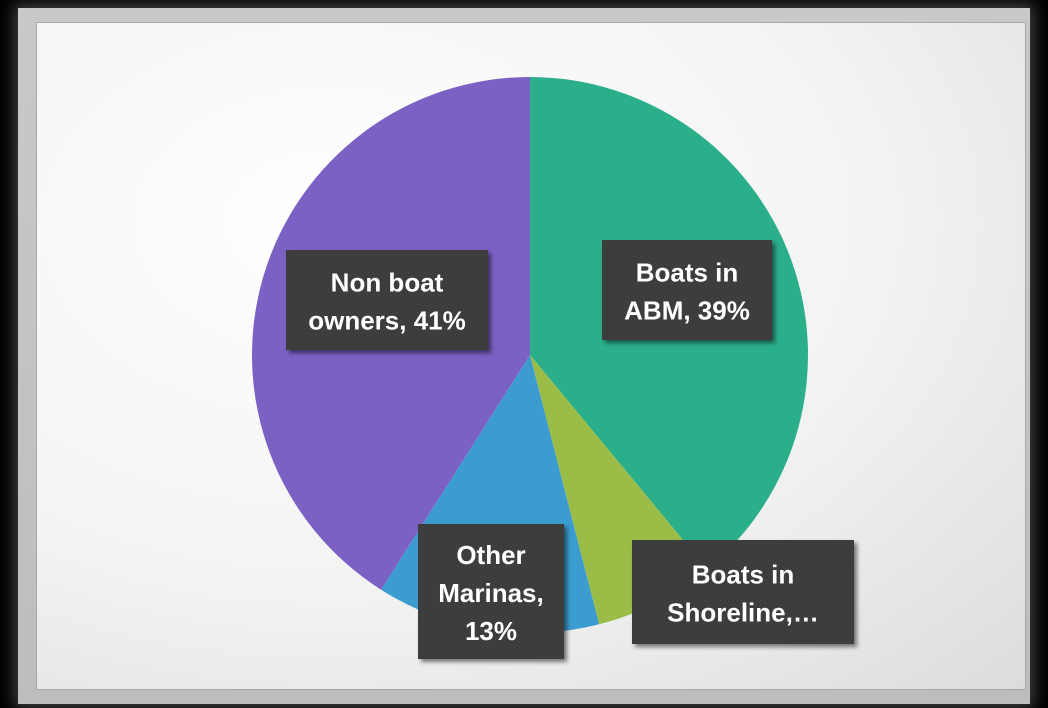 The width and height of the screenshot is (1048, 708). I want to click on data-label-boats-in-abm: Boats in ABM, 39%, so click(687, 290).